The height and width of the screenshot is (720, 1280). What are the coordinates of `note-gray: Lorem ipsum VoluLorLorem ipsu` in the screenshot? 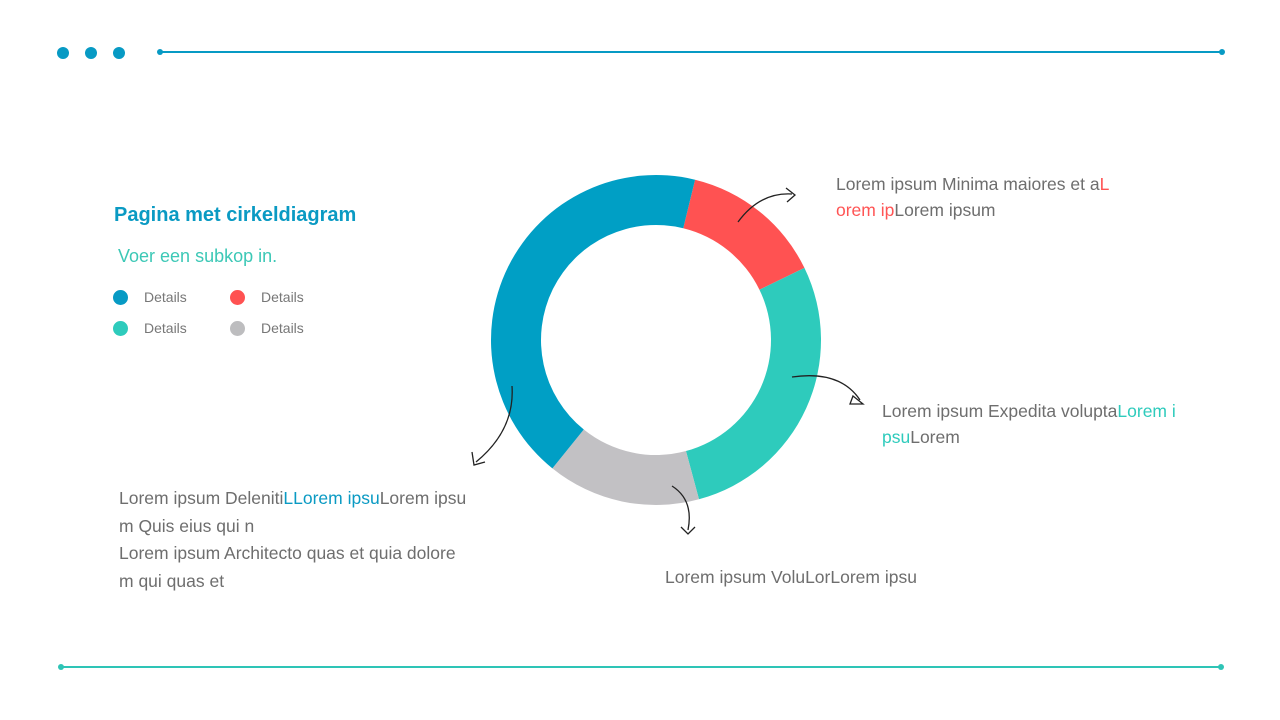 It's located at (791, 577).